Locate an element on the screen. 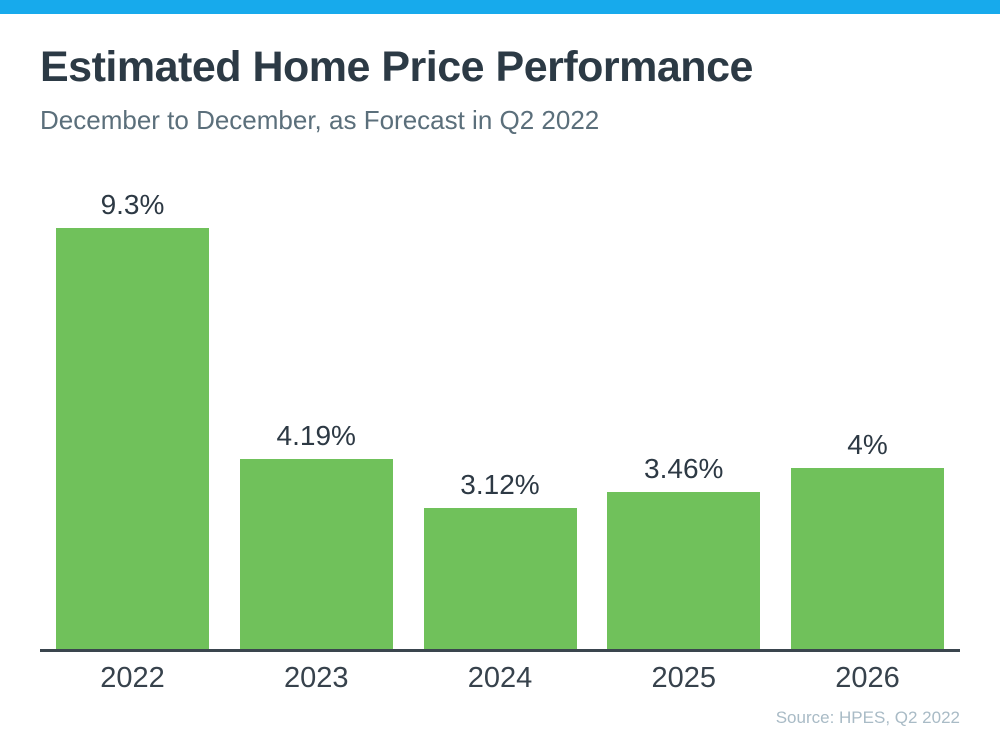 The image size is (1000, 750). bar-column: 4.19% is located at coordinates (316, 534).